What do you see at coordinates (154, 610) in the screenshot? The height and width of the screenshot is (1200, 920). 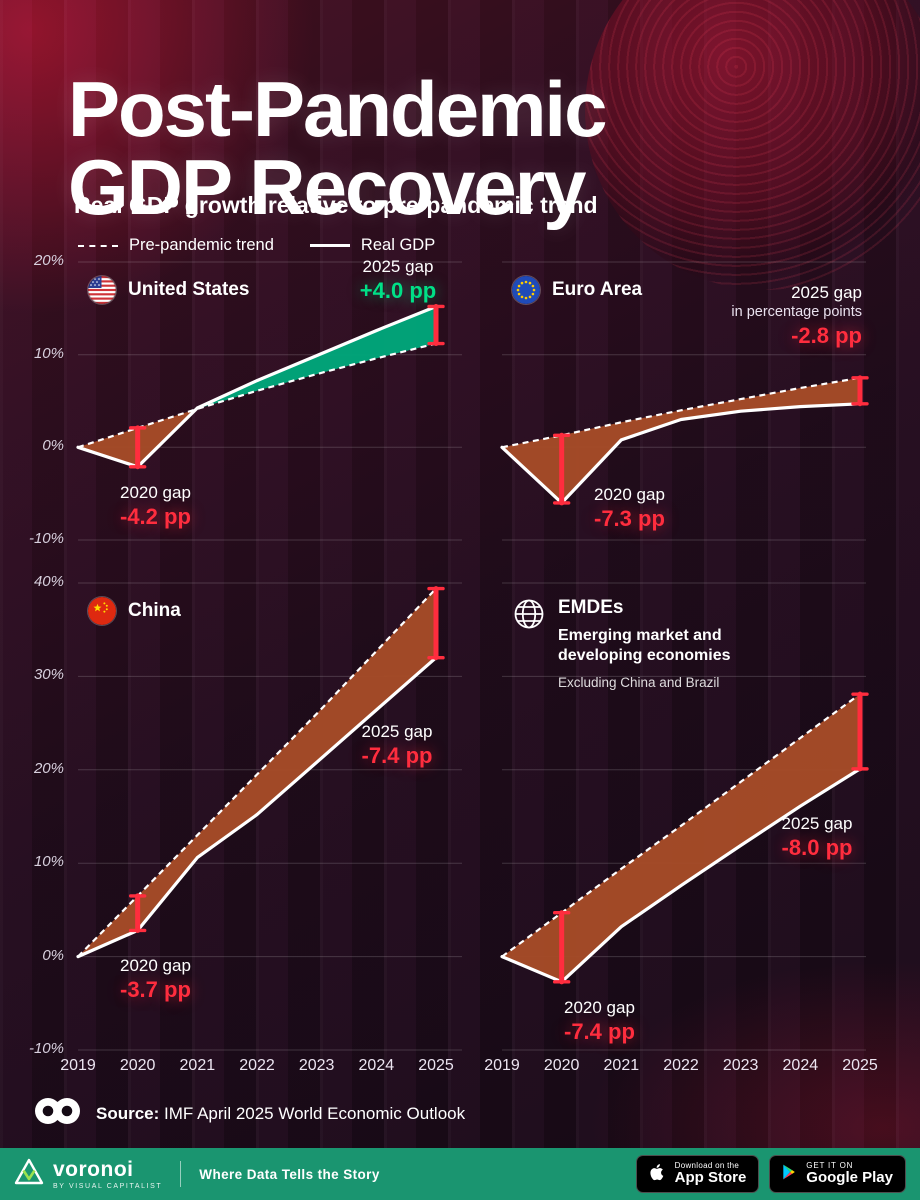 I see `china-chart-title: China` at bounding box center [154, 610].